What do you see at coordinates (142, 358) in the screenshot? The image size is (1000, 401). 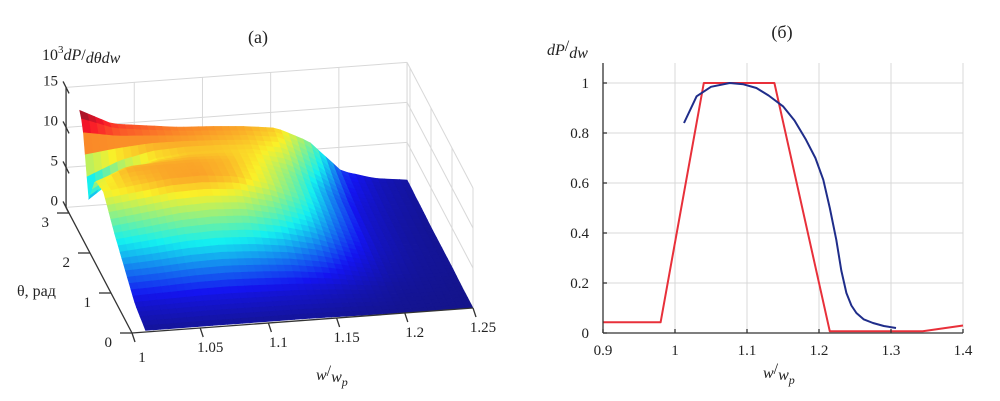 I see `w-tick-label: 1` at bounding box center [142, 358].